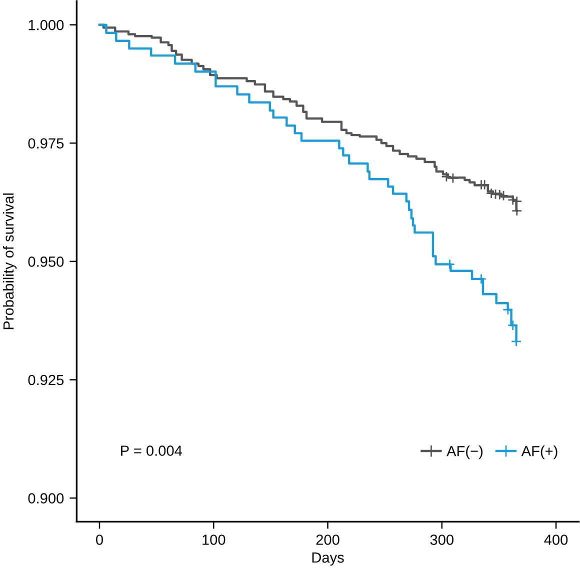  I want to click on y-axis-title: Probability of survival, so click(9, 262).